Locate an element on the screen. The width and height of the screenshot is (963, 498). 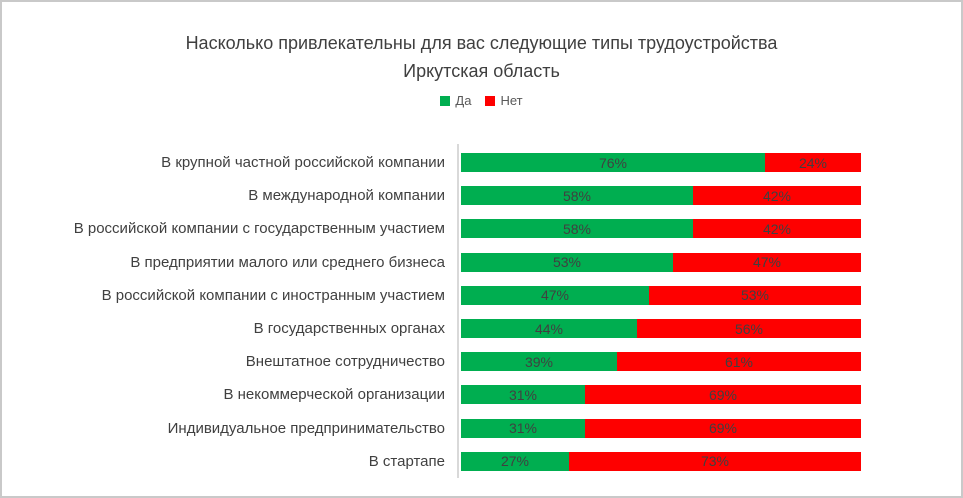
data-label: 61% is located at coordinates (739, 361).